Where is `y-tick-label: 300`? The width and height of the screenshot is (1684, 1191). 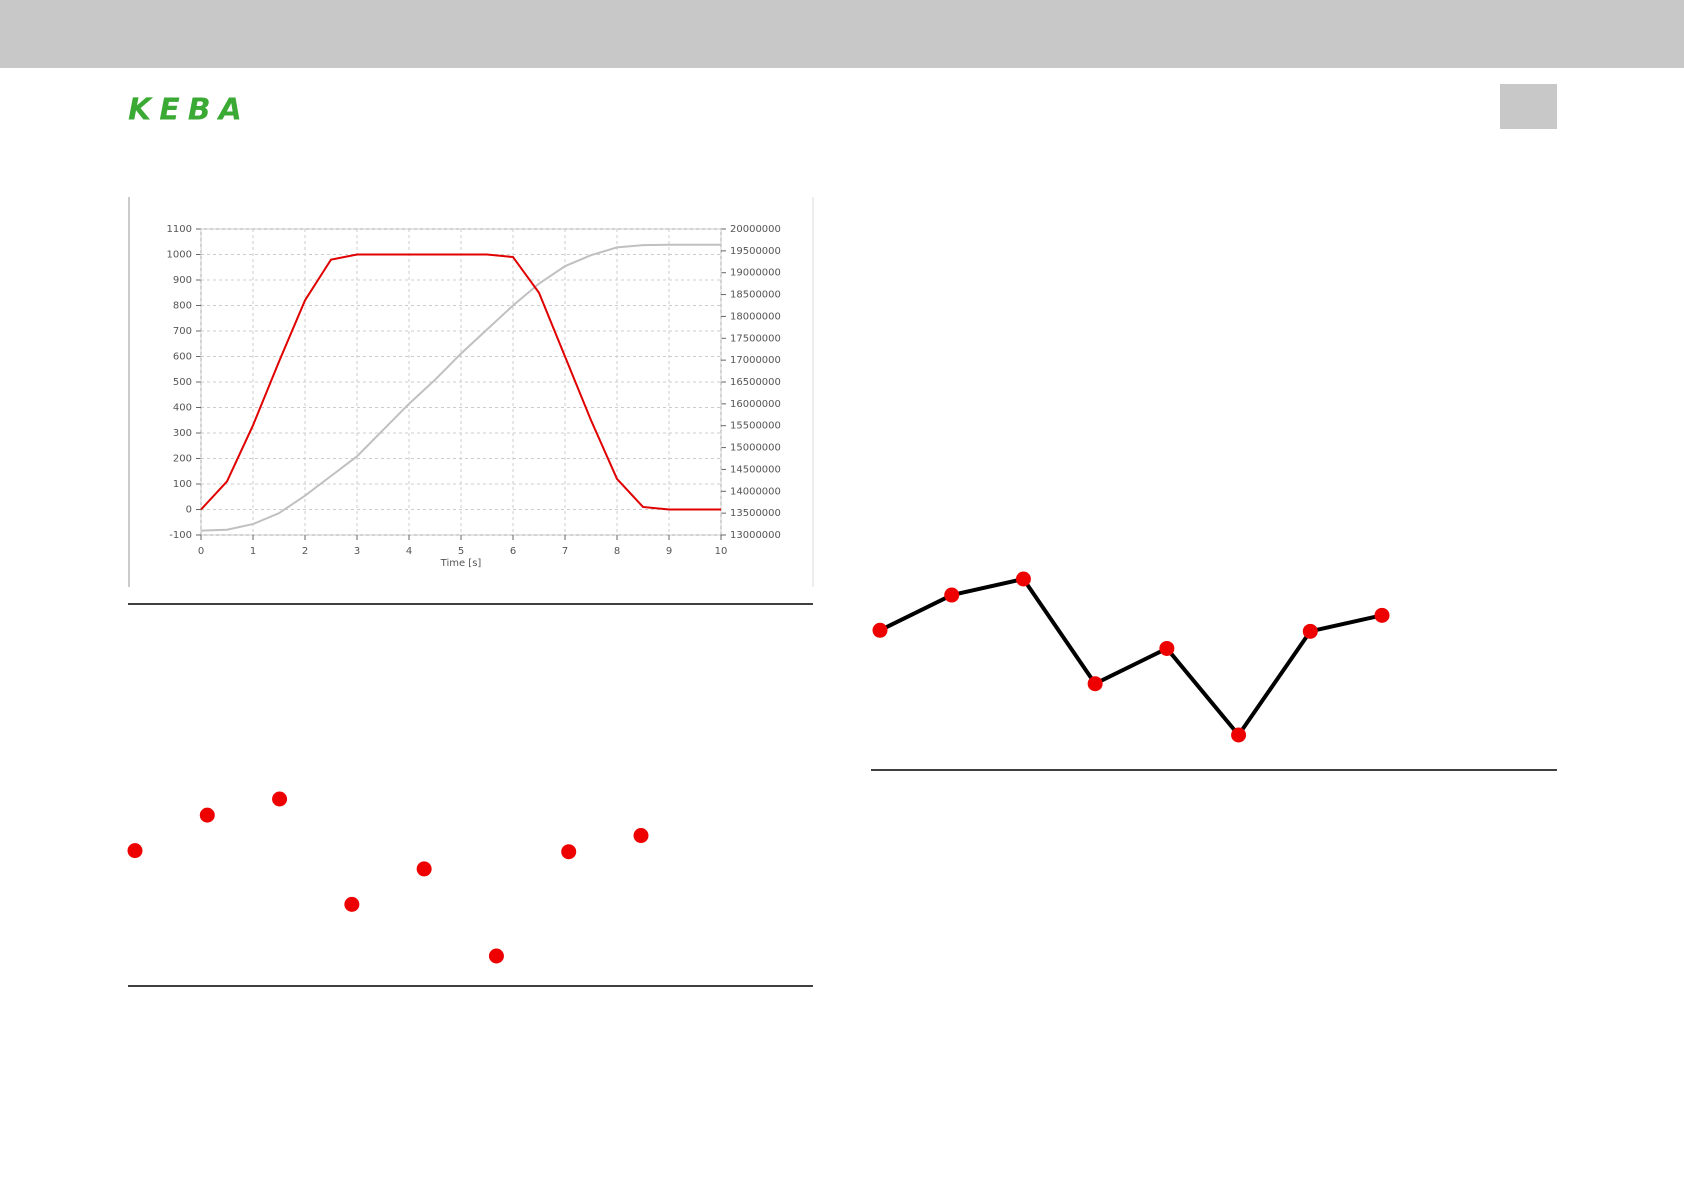
y-tick-label: 300 is located at coordinates (182, 433).